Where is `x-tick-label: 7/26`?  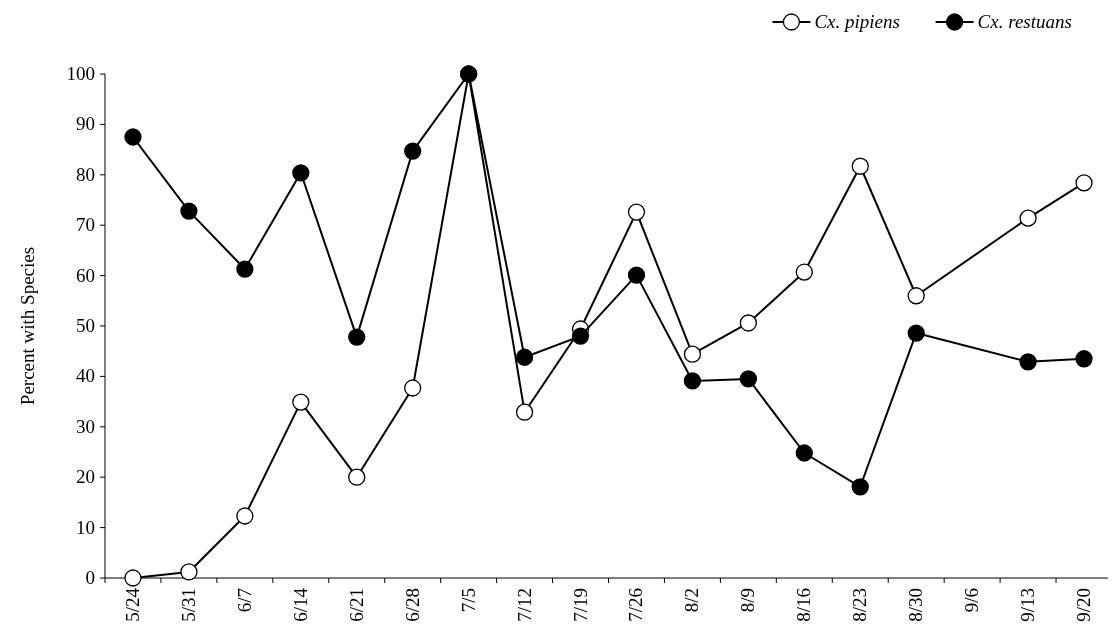
x-tick-label: 7/26 is located at coordinates (636, 605).